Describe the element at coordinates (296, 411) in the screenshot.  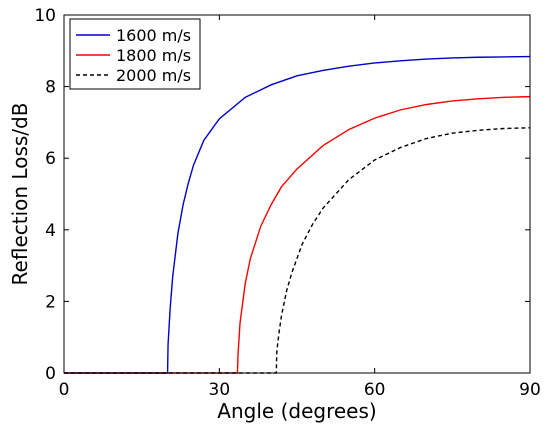
I see `x-axis-label: Angle (degrees)` at that location.